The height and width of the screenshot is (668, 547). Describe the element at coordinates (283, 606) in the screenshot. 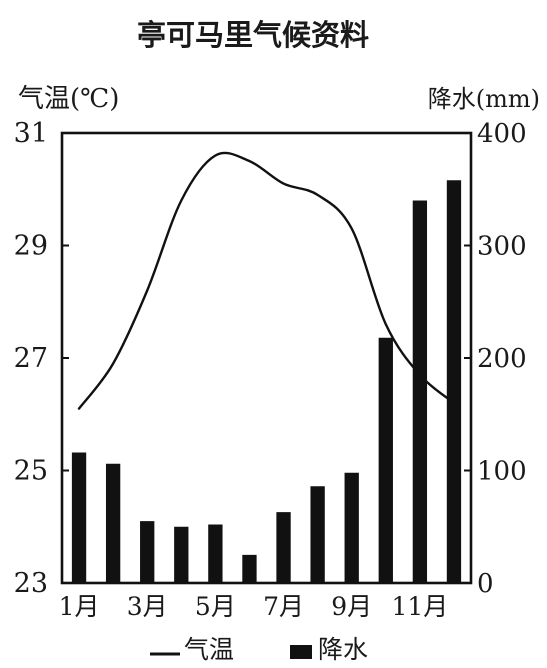

I see `x-tick-label: 7月` at that location.